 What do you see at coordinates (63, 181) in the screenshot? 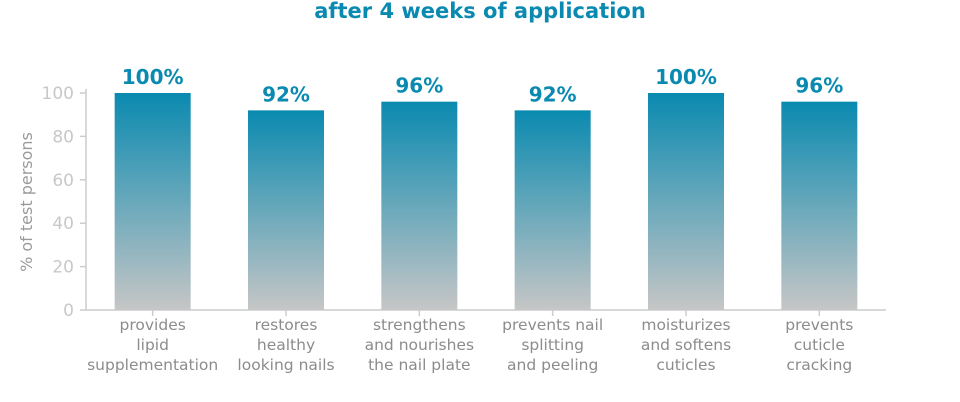
I see `y-tick-label: 60` at bounding box center [63, 181].